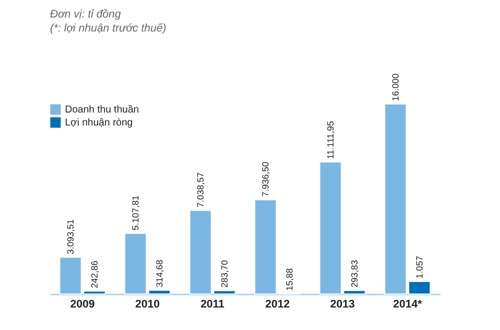 The width and height of the screenshot is (500, 330). I want to click on x-tick-label: 2012, so click(277, 304).